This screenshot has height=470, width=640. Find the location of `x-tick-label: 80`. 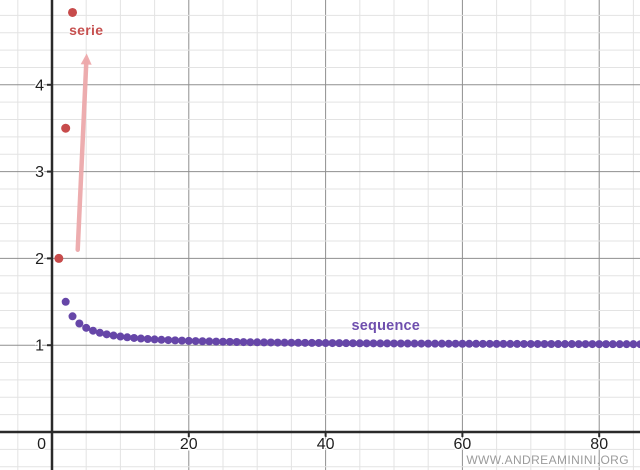

x-tick-label: 80 is located at coordinates (599, 444).